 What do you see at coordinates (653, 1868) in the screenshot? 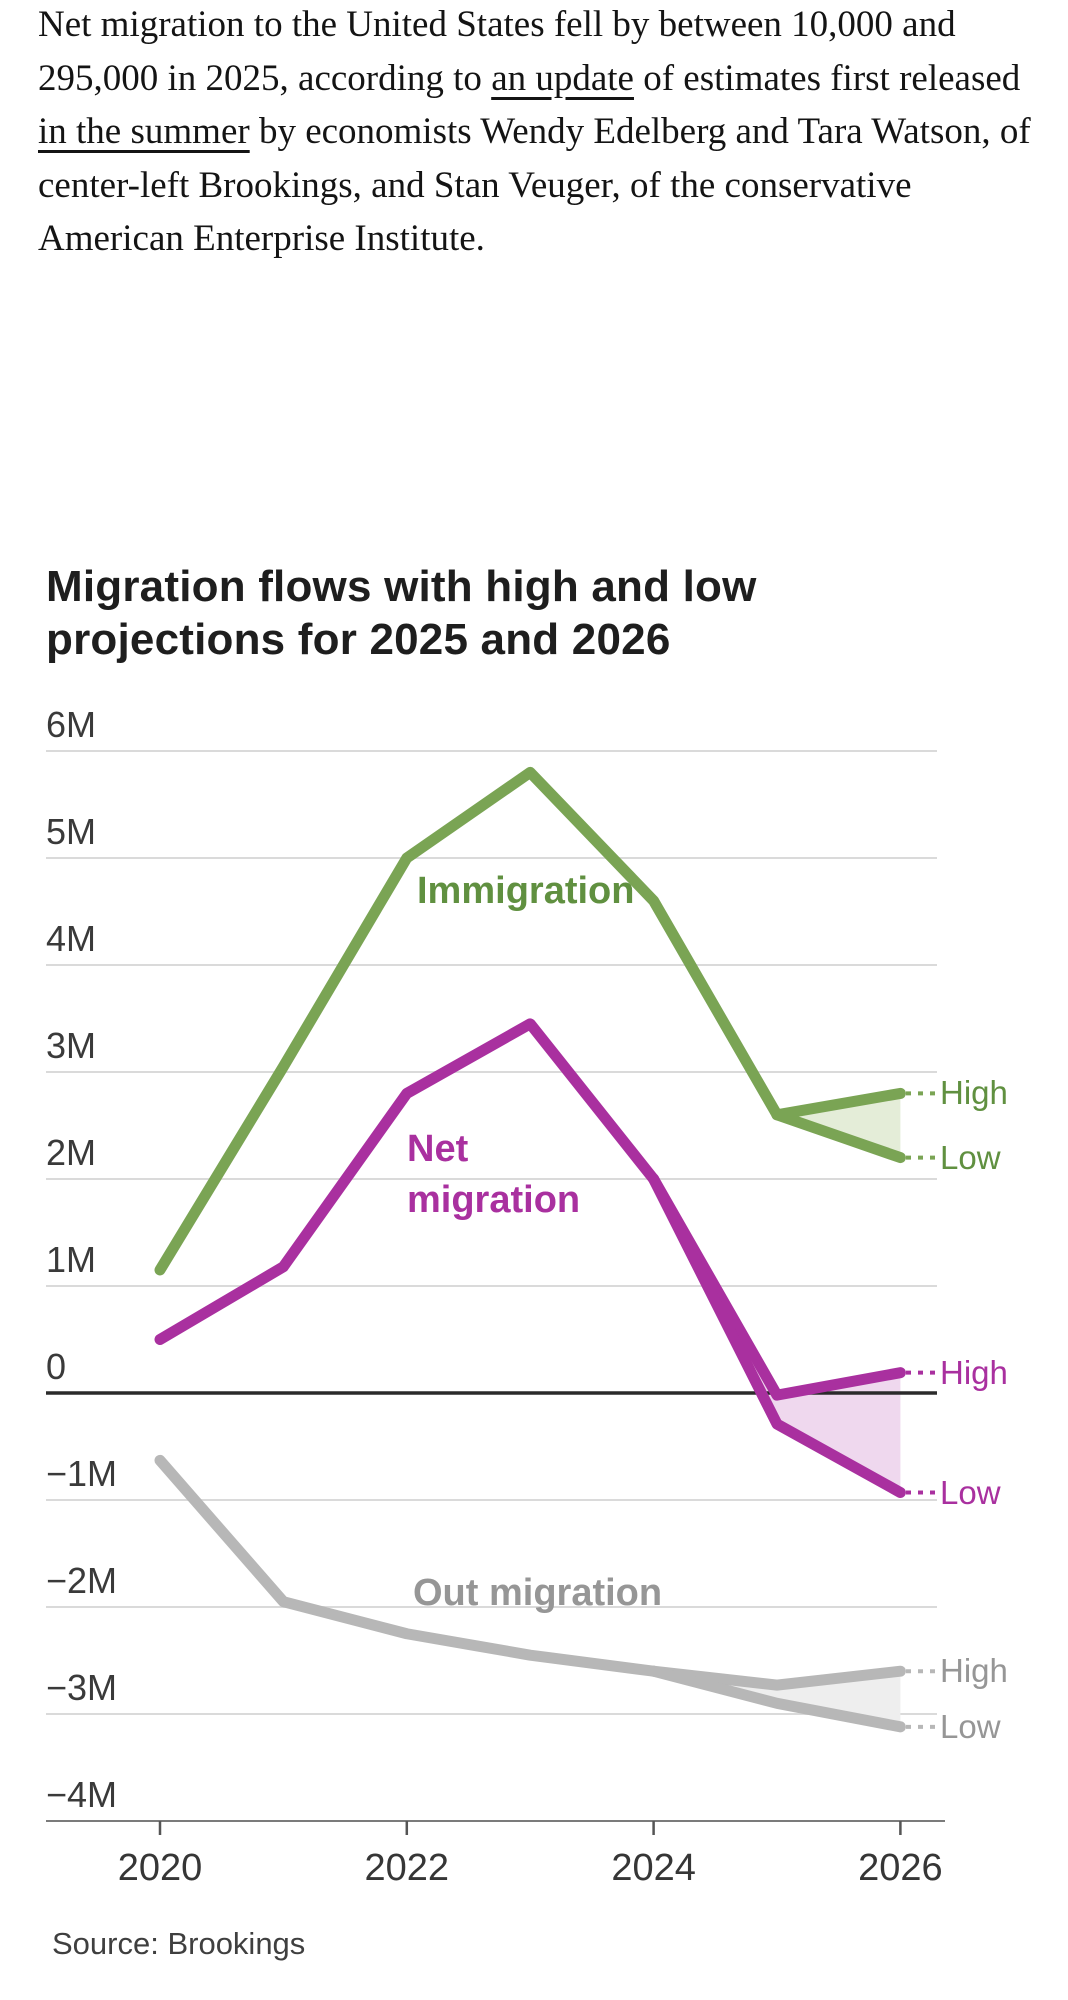
I see `x-tick-label: 2024` at bounding box center [653, 1868].